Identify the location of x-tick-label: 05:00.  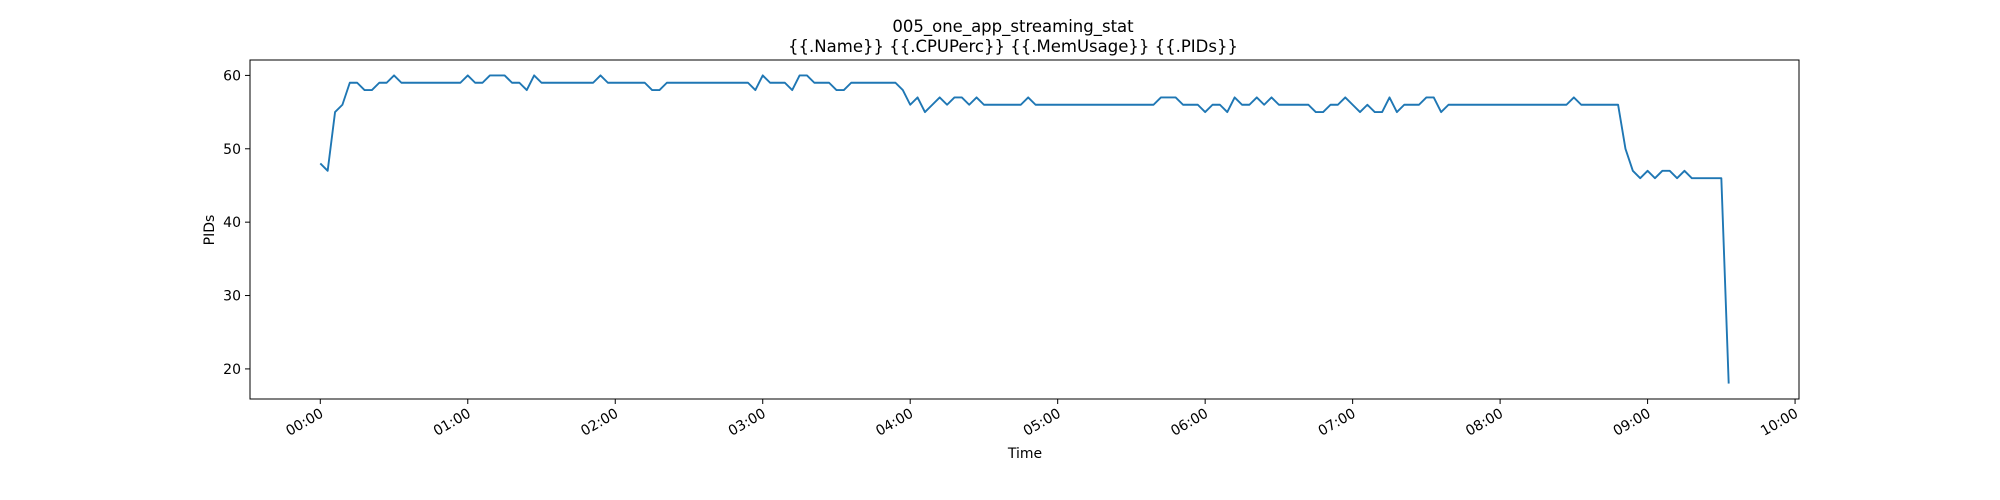
(1042, 423).